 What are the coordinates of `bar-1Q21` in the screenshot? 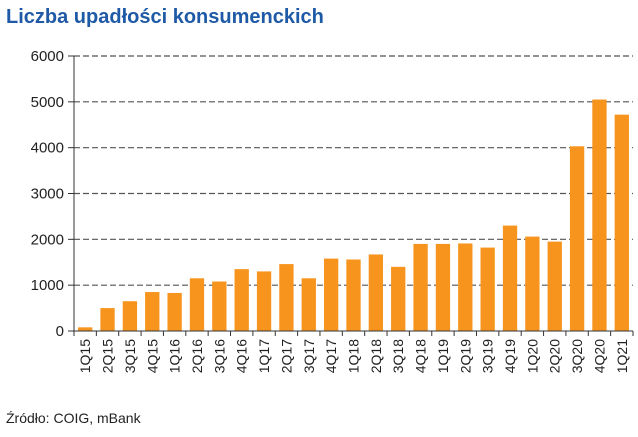 It's located at (621, 223).